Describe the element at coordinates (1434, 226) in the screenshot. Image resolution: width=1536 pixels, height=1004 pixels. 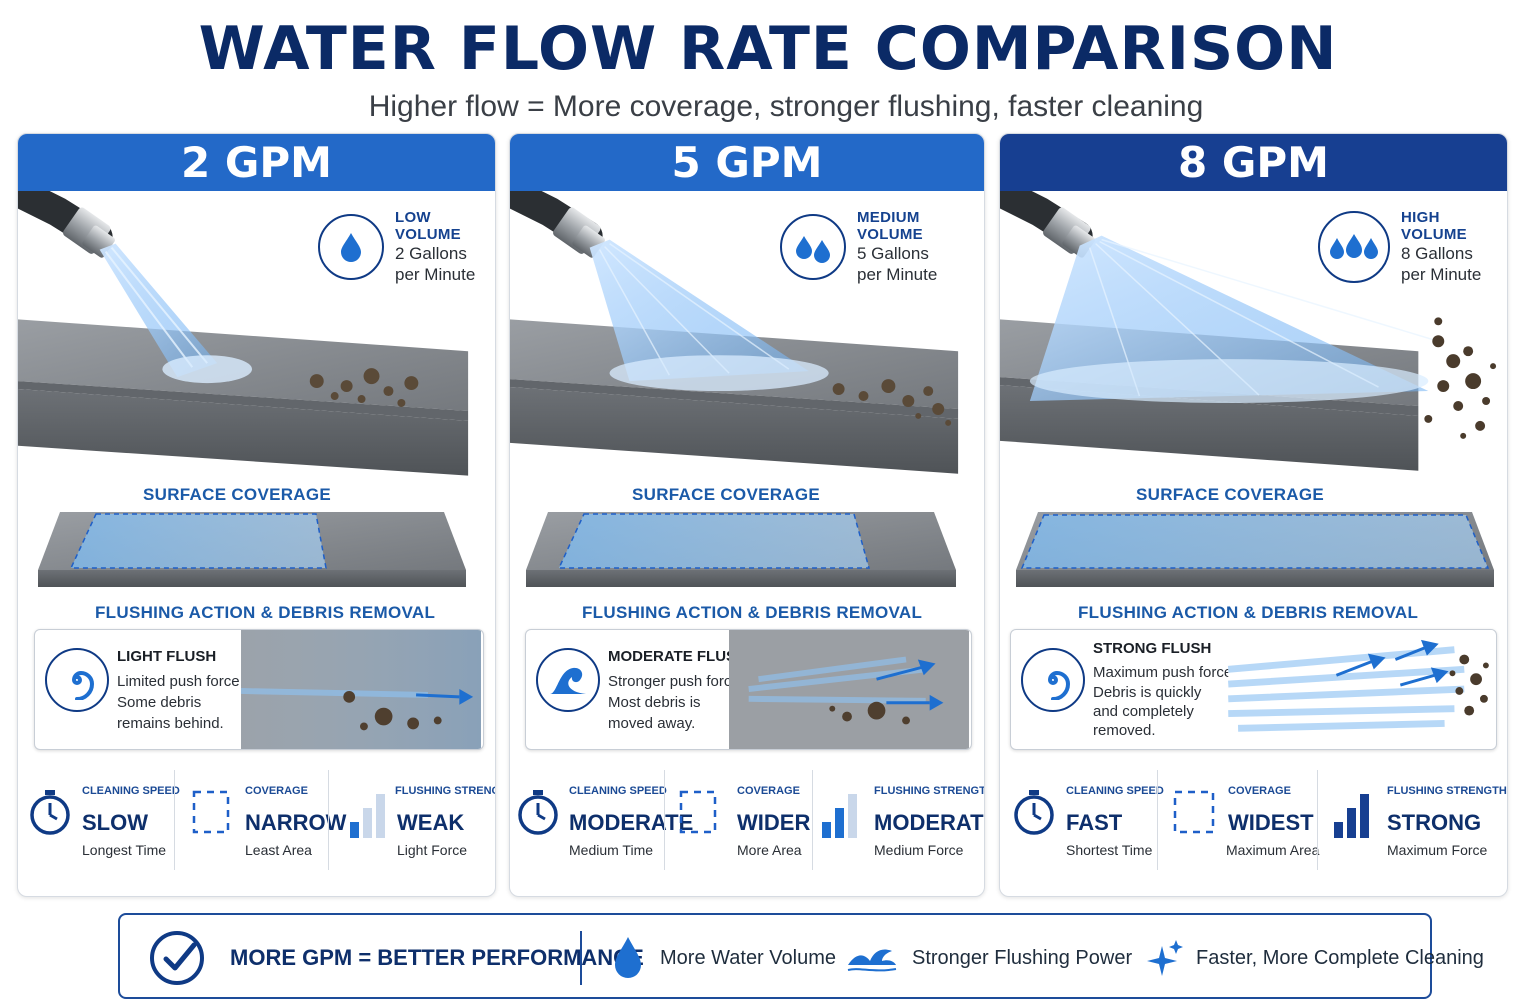
I see `volume-title: HIGH VOLUME` at that location.